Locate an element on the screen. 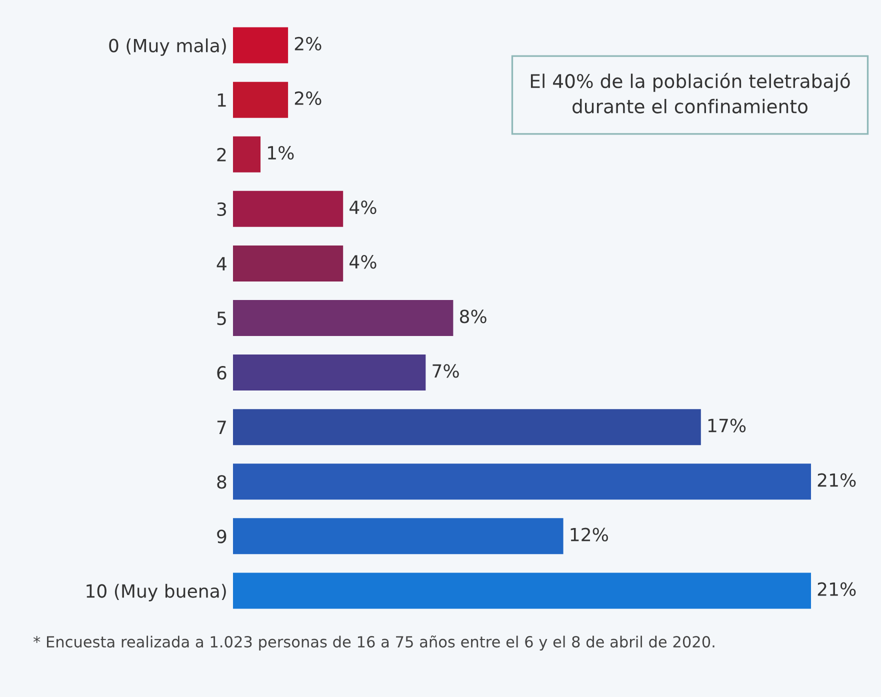 The image size is (881, 697). text: * Encuesta realizada a 1.023 personas de 16 a 75 años entre el 6 y el 8 de abril de 2020. is located at coordinates (373, 643).